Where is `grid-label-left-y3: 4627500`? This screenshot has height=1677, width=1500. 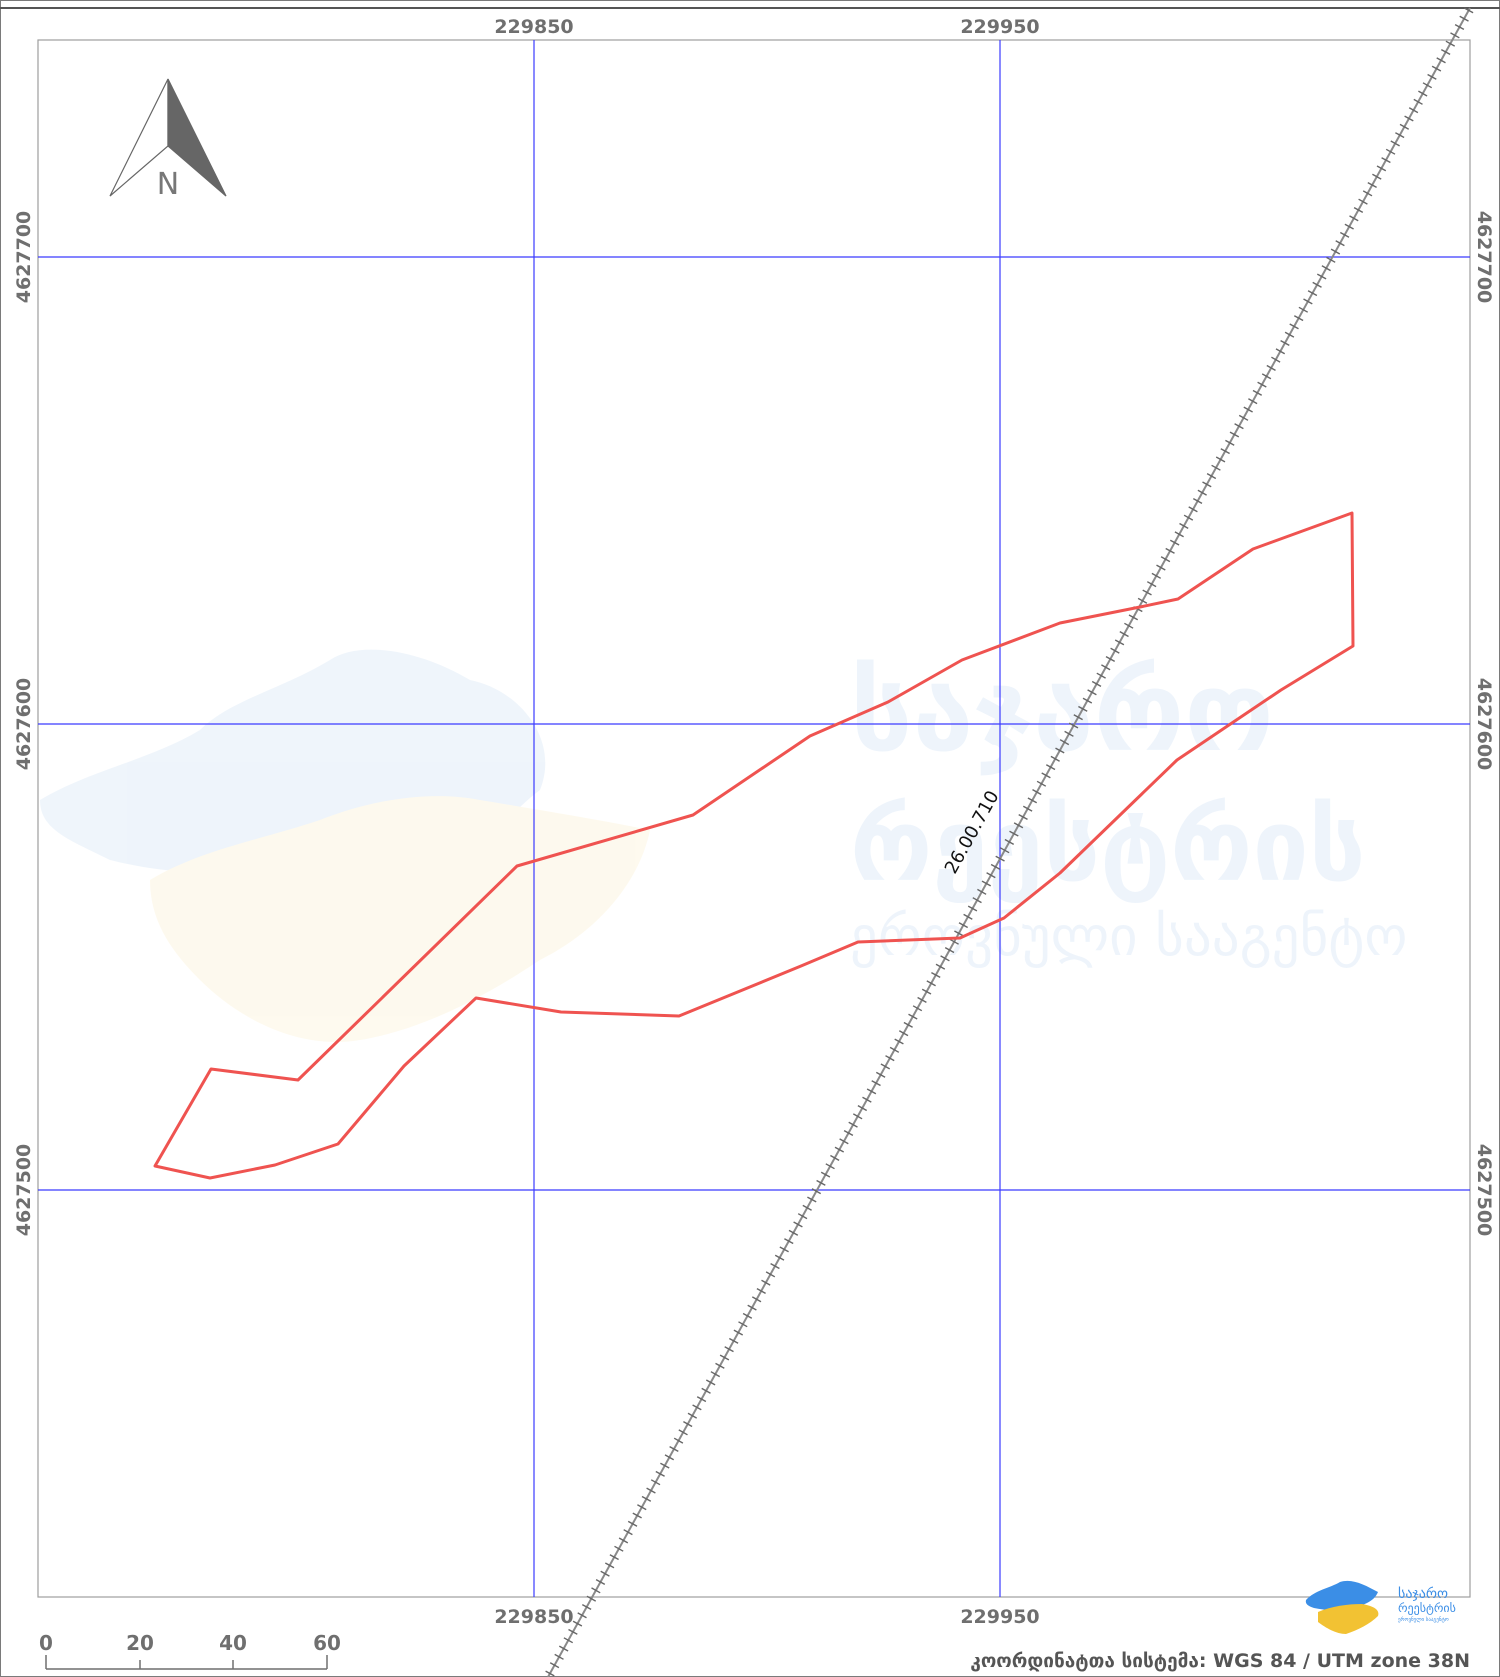 grid-label-left-y3: 4627500 is located at coordinates (24, 1190).